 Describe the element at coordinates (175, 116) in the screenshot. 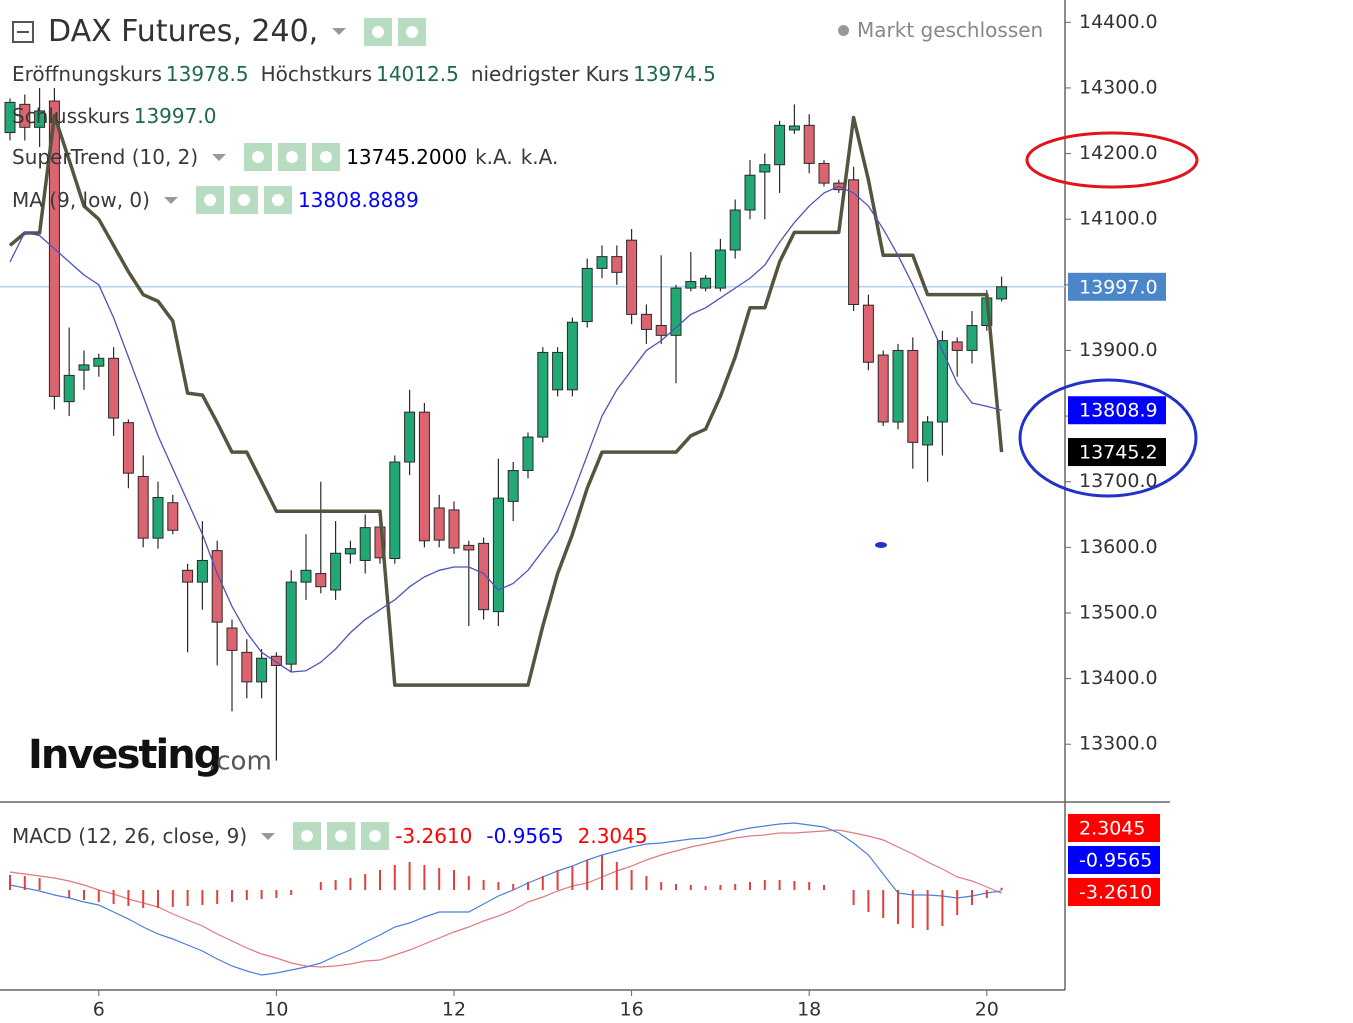

I see `ohlc-value: 13997.0` at that location.